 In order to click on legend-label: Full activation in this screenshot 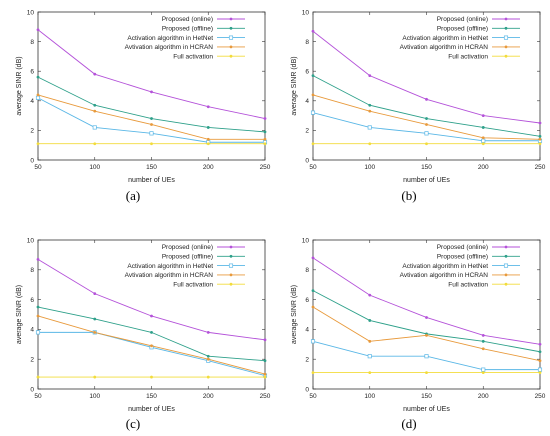, I will do `click(193, 284)`.